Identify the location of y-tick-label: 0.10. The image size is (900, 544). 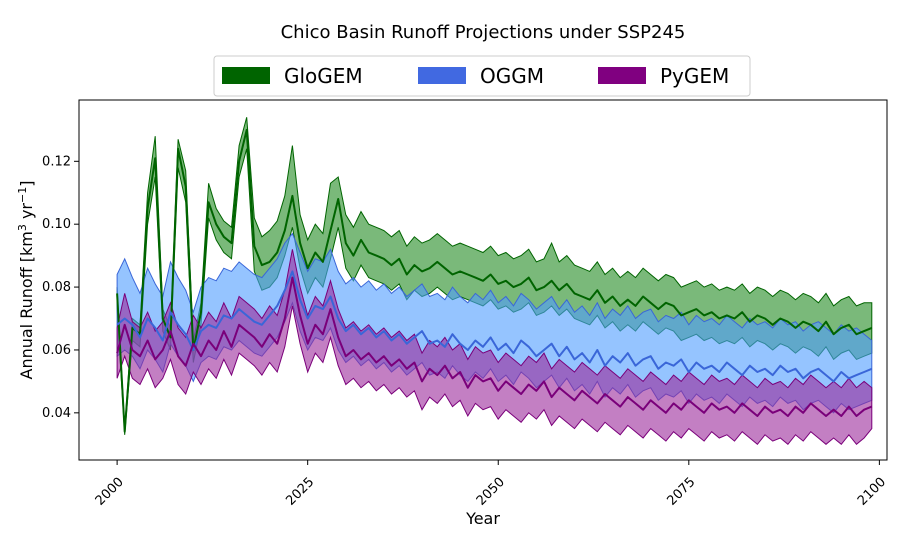
(56, 224).